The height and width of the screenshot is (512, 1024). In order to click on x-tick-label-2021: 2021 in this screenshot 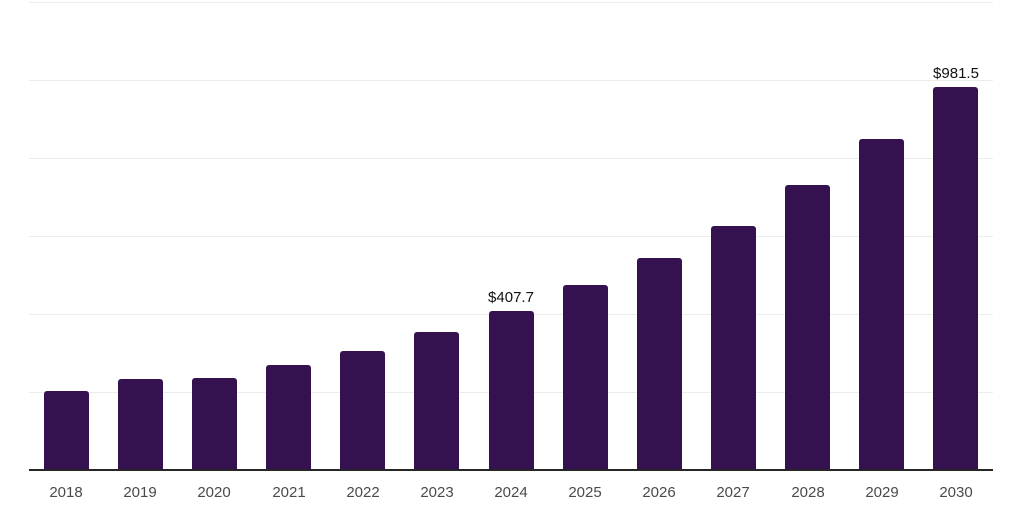, I will do `click(289, 492)`.